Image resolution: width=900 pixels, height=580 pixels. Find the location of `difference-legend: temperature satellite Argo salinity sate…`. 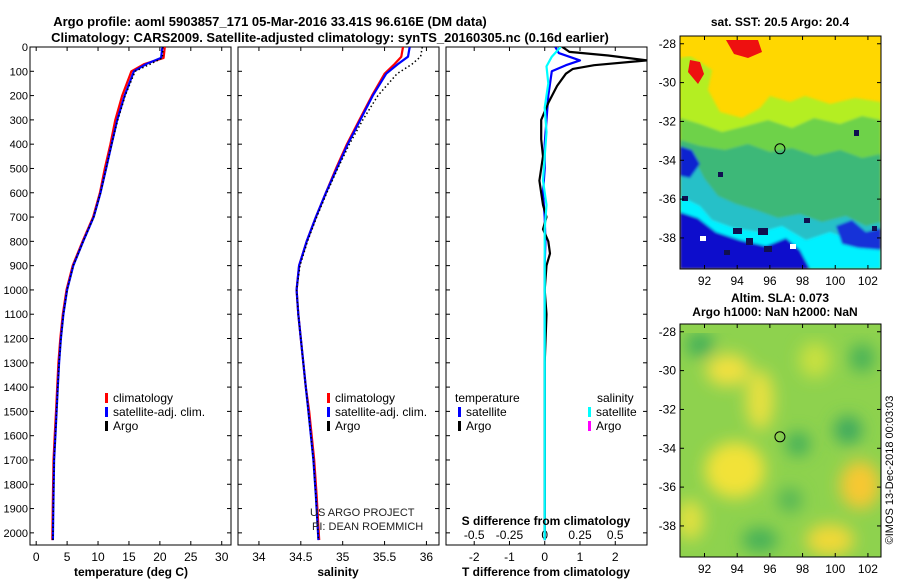

difference-legend: temperature satellite Argo salinity sate… is located at coordinates (546, 412).